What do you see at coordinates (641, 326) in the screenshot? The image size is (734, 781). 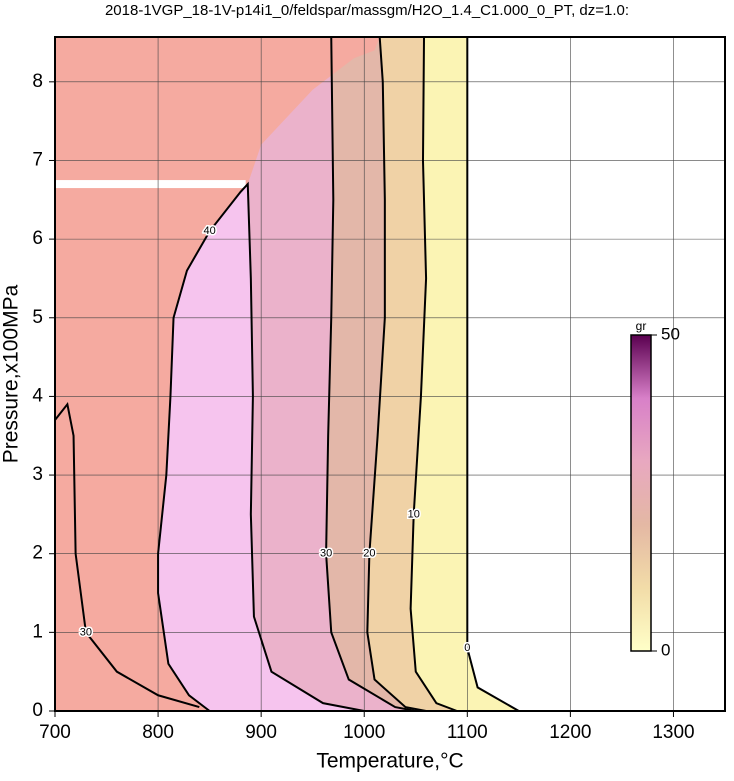 I see `colorbar-label: gr` at bounding box center [641, 326].